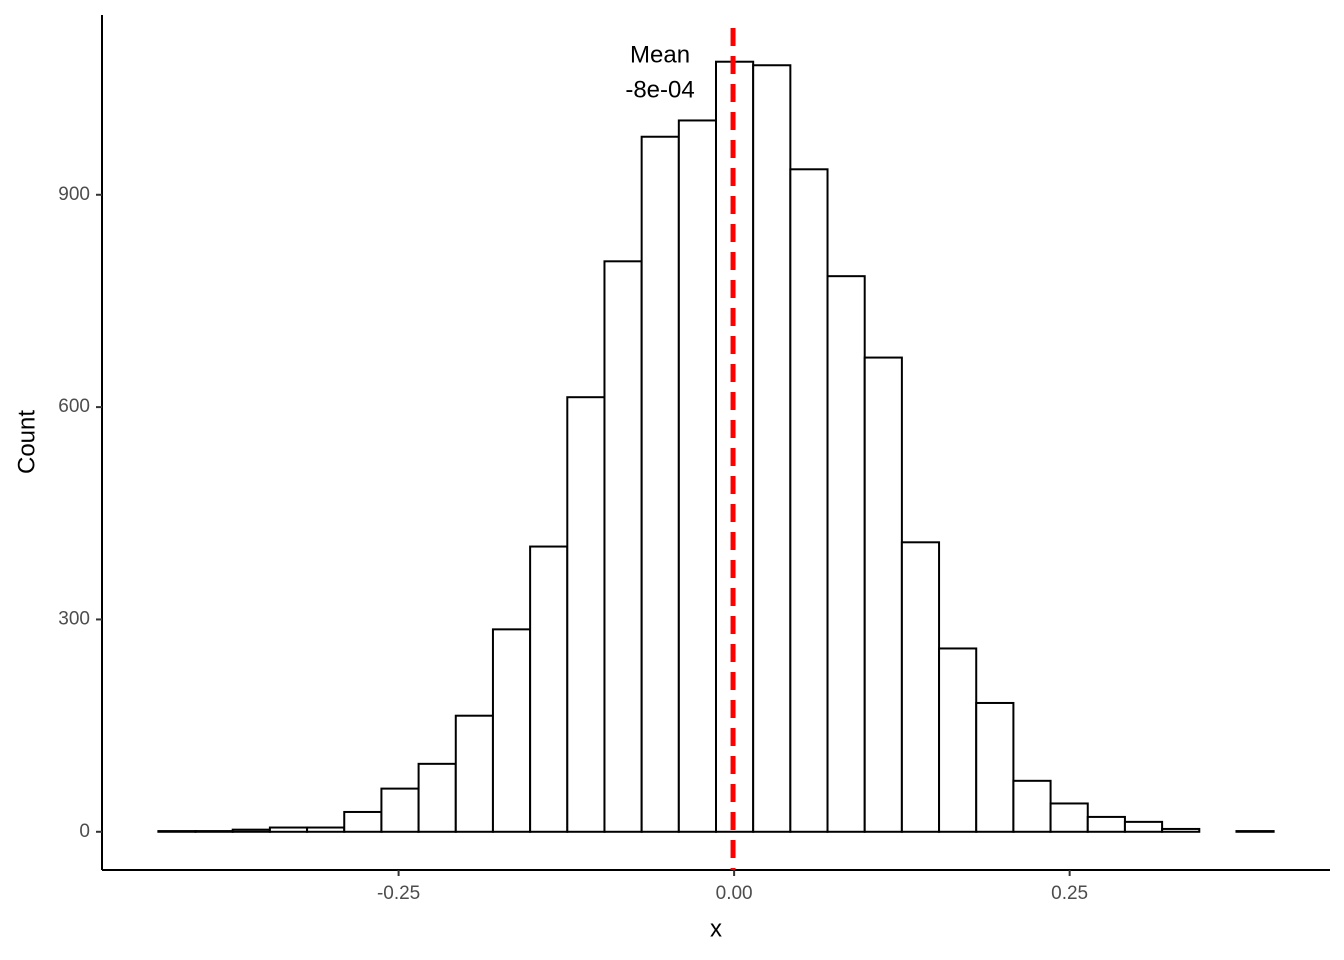 Image resolution: width=1344 pixels, height=960 pixels. What do you see at coordinates (716, 928) in the screenshot?
I see `x-axis-title: x` at bounding box center [716, 928].